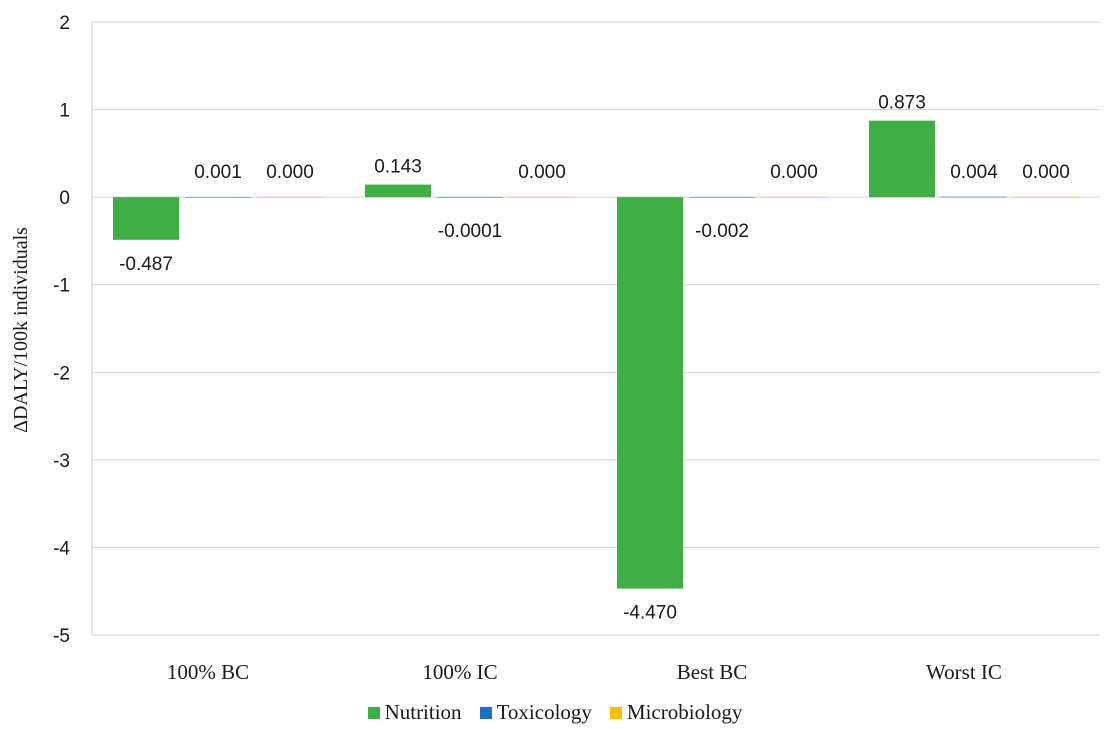 The width and height of the screenshot is (1110, 729). I want to click on data-label-microbiology-0: 0.000, so click(290, 172).